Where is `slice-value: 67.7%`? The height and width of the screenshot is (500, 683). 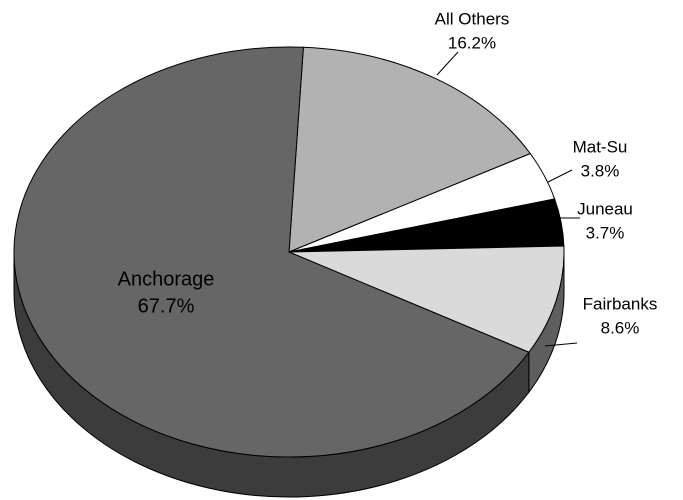
slice-value: 67.7% is located at coordinates (166, 306).